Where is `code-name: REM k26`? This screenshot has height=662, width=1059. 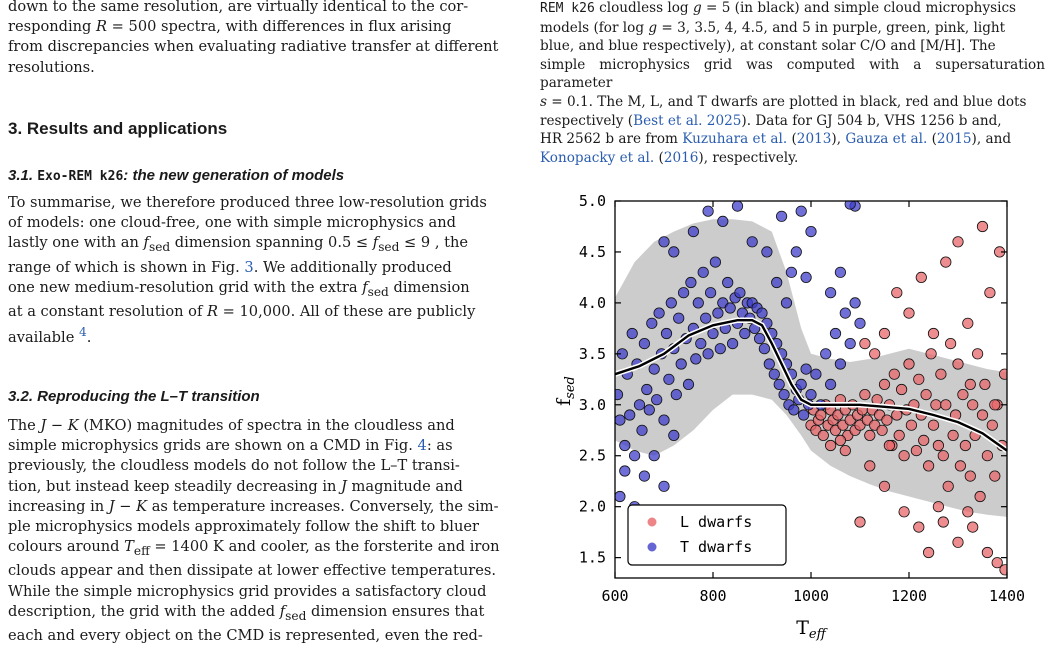 code-name: REM k26 is located at coordinates (567, 8).